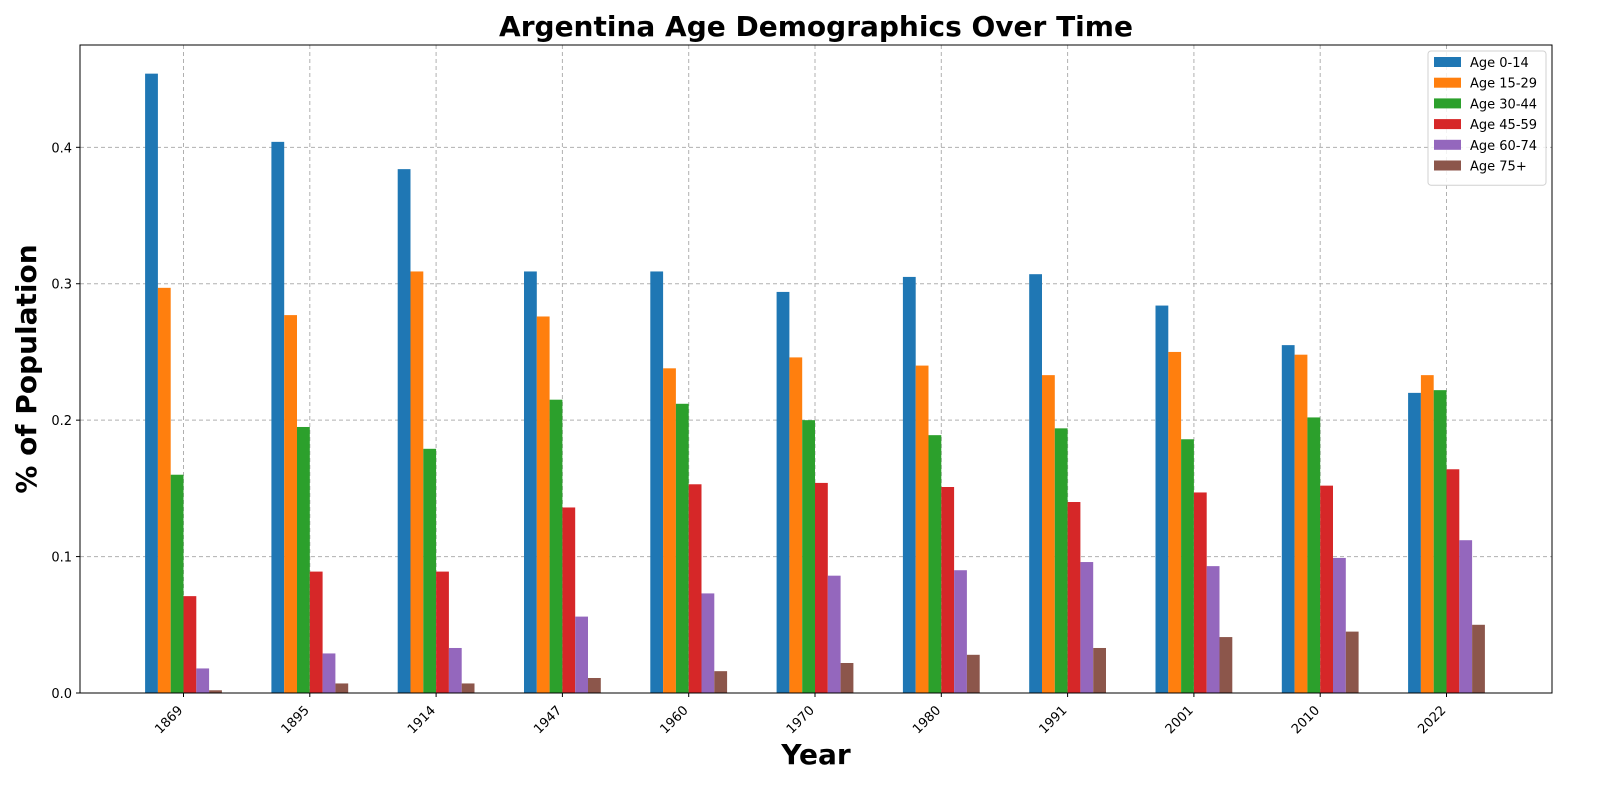  What do you see at coordinates (530, 482) in the screenshot?
I see `bar-age-0-14-1947` at bounding box center [530, 482].